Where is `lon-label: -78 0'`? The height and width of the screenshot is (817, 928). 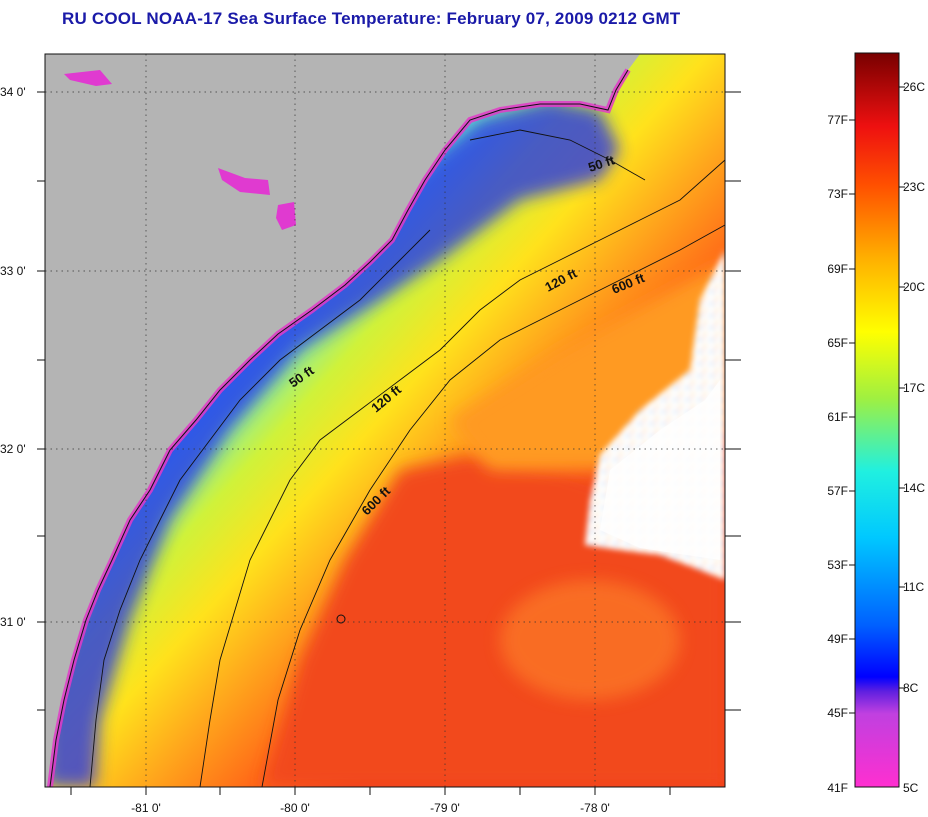
lon-label: -78 0' is located at coordinates (595, 808).